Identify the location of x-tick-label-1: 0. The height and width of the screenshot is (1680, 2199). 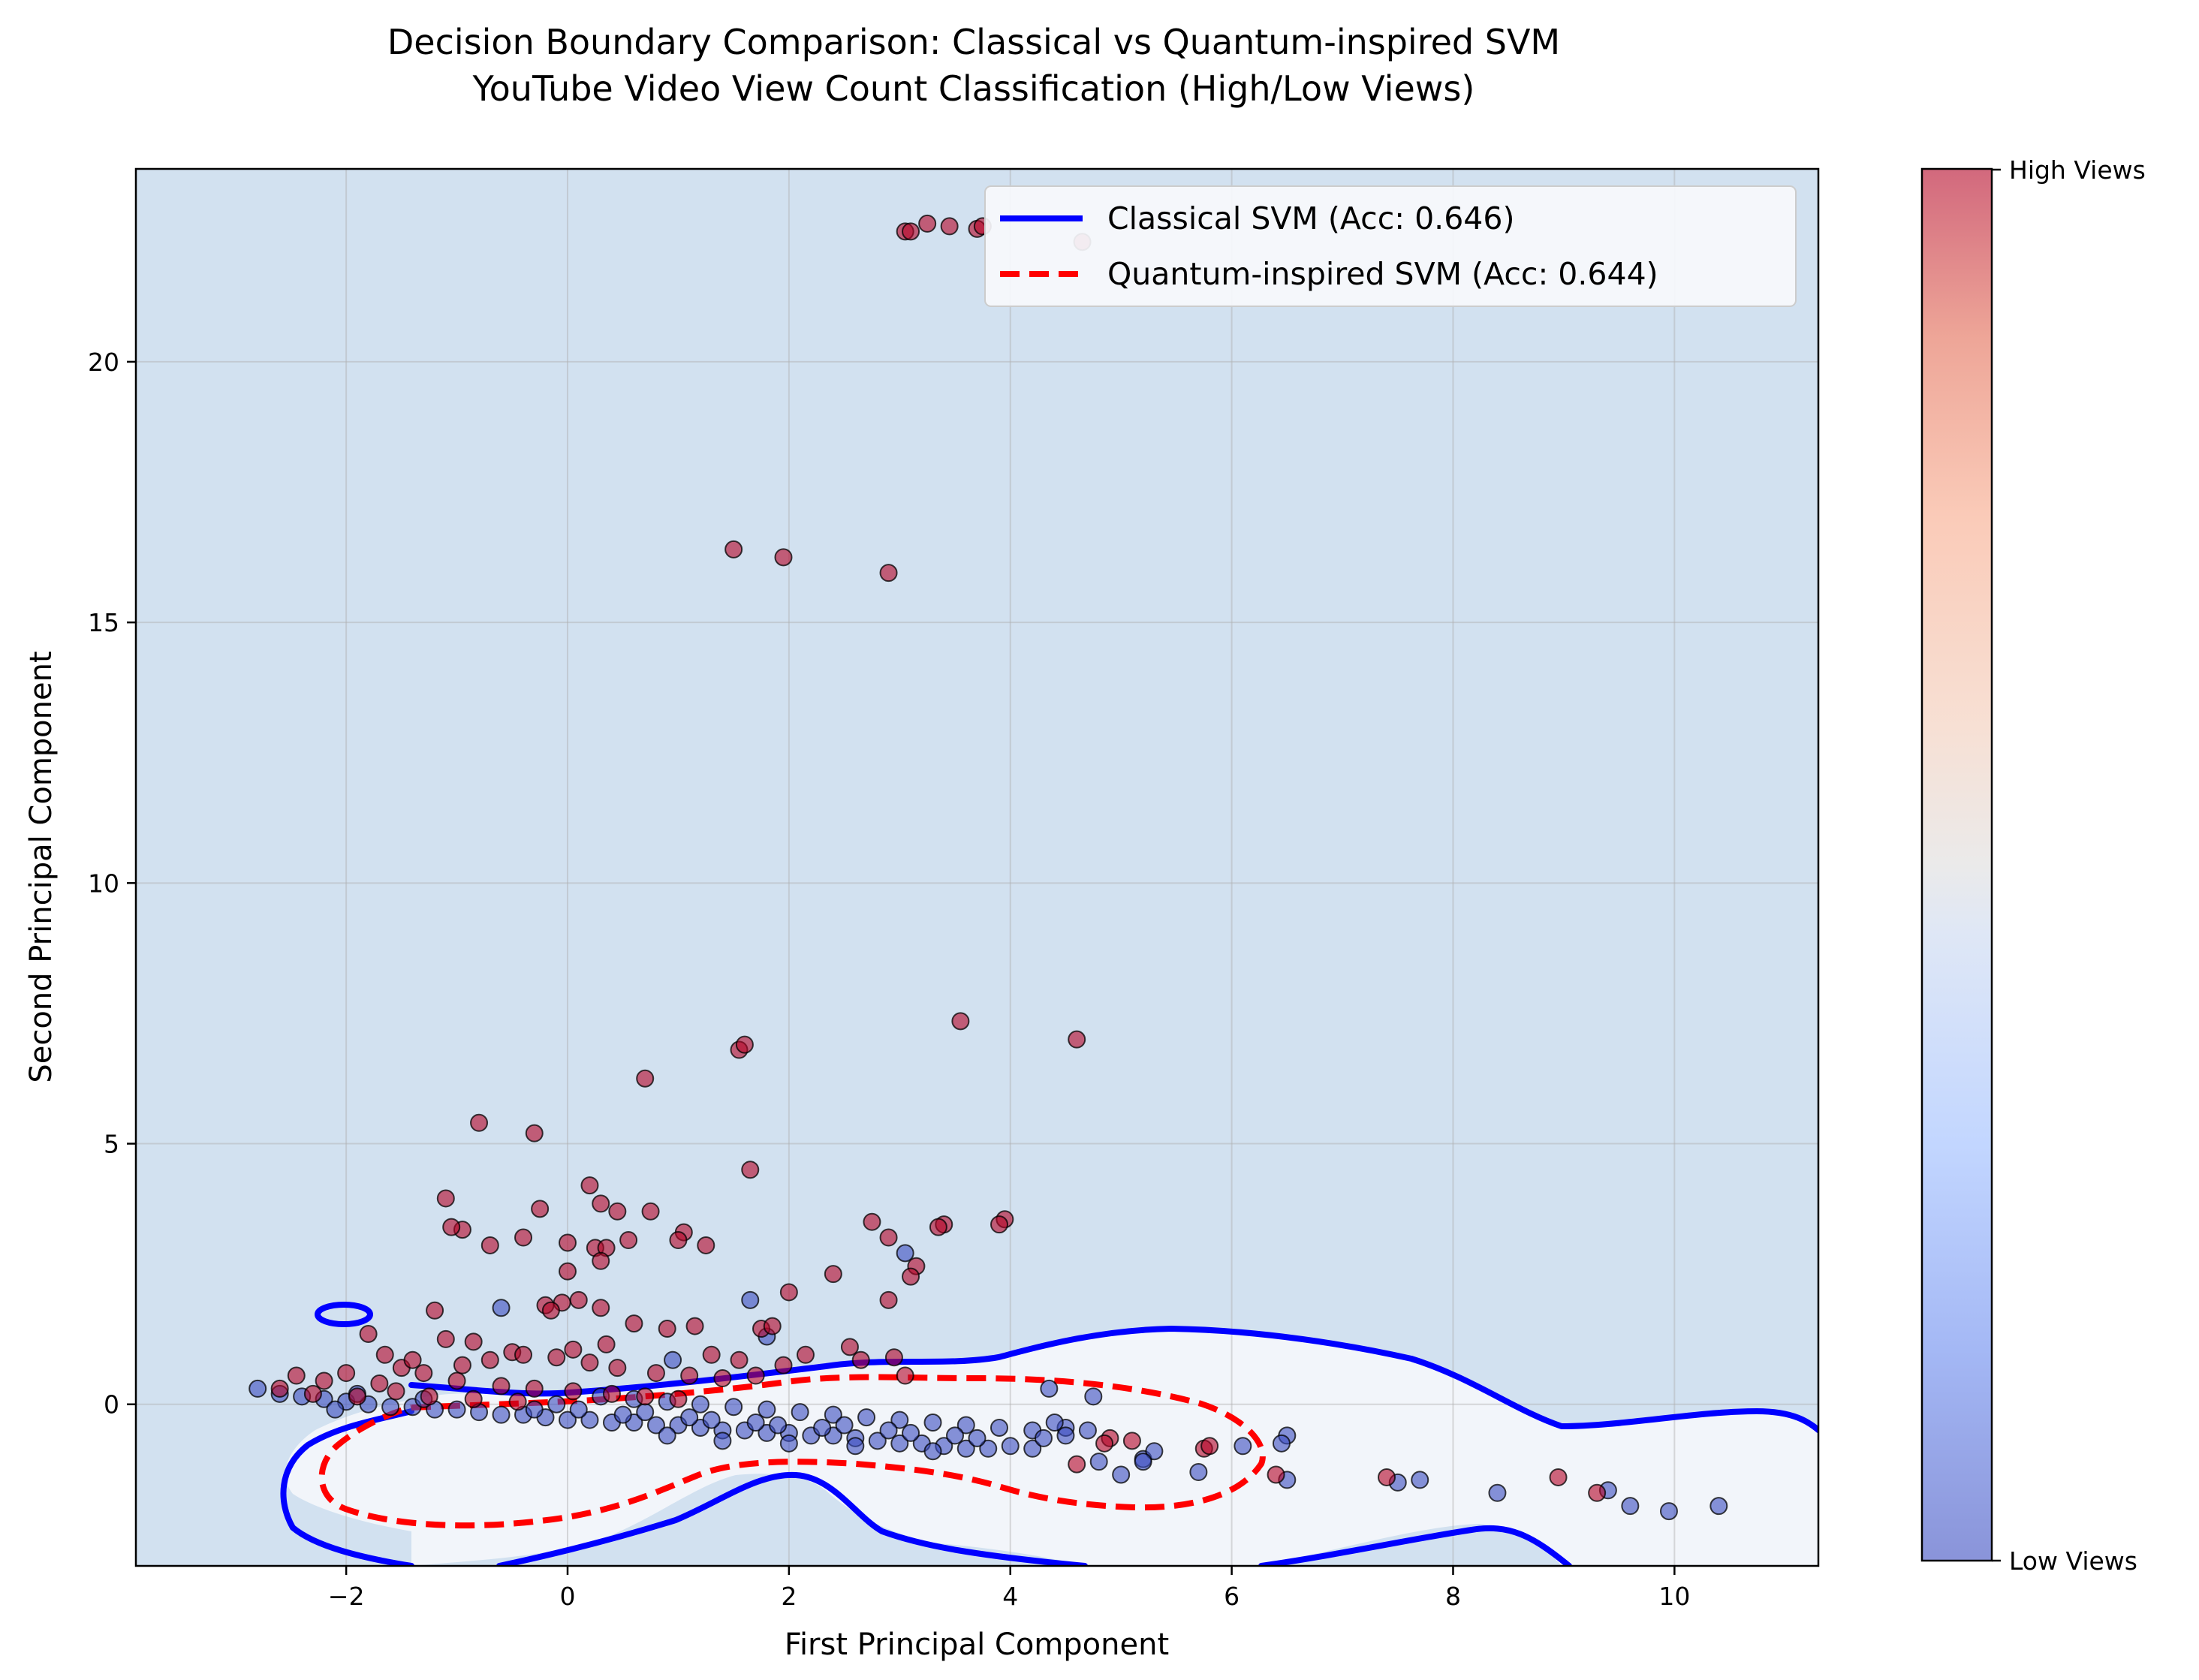
(567, 1596).